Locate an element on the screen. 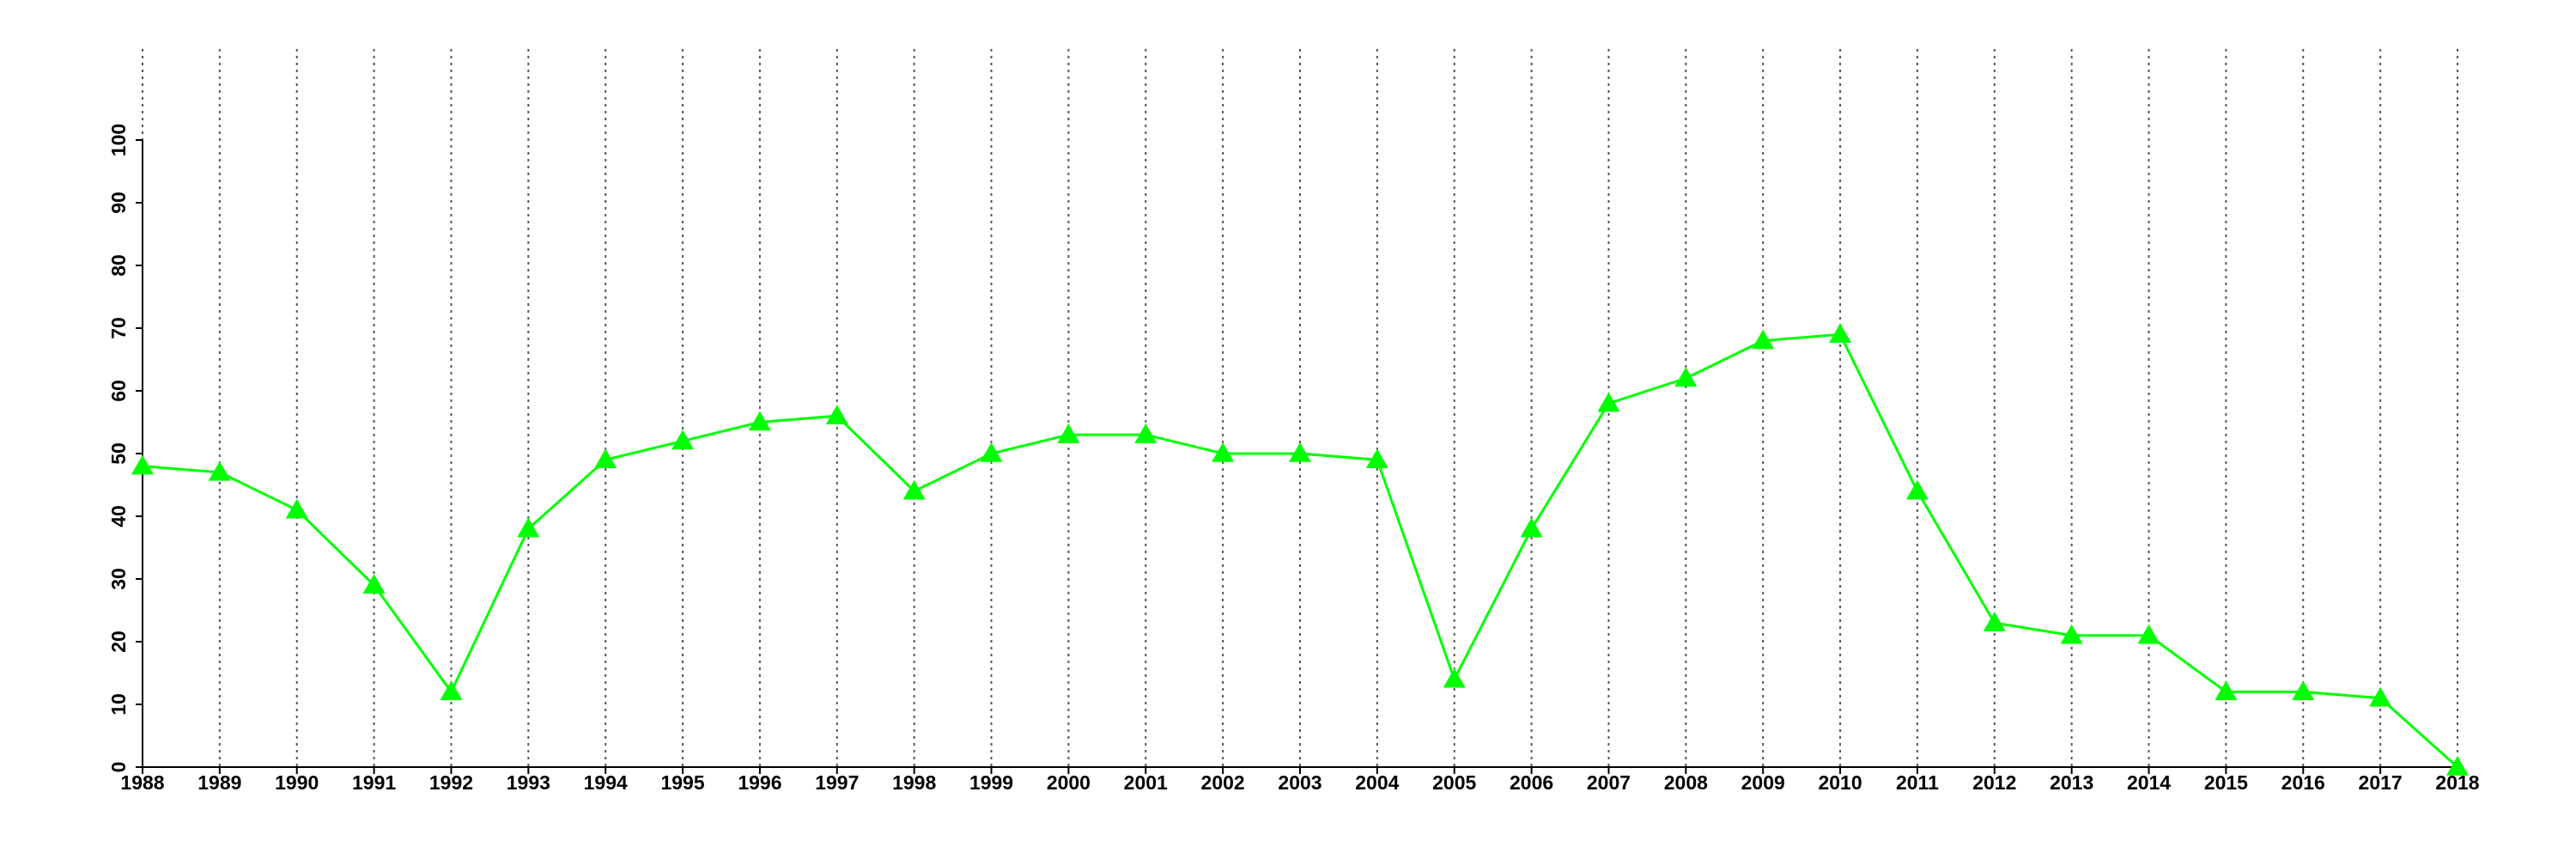  x-tick-label: 1992 is located at coordinates (451, 783).